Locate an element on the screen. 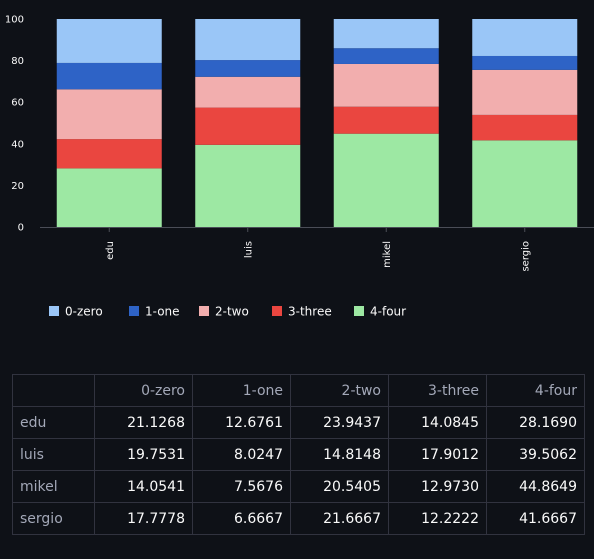 The image size is (594, 559). table-cell: 8.0247 is located at coordinates (241, 454).